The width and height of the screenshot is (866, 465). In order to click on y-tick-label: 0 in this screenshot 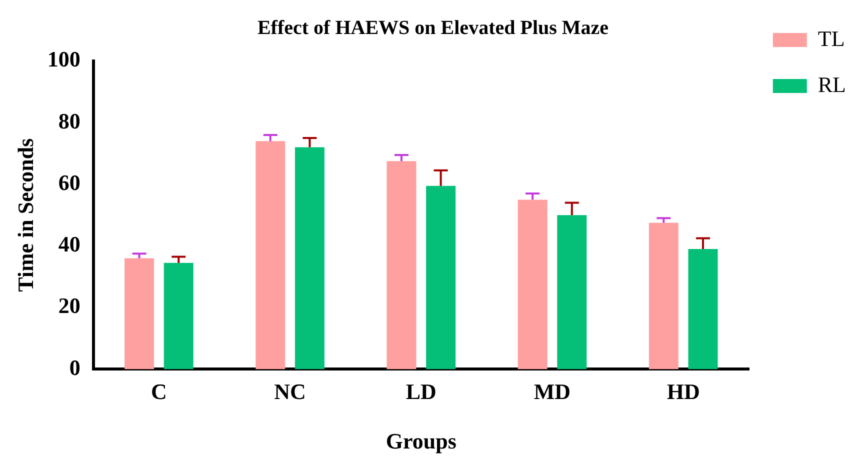, I will do `click(74, 367)`.